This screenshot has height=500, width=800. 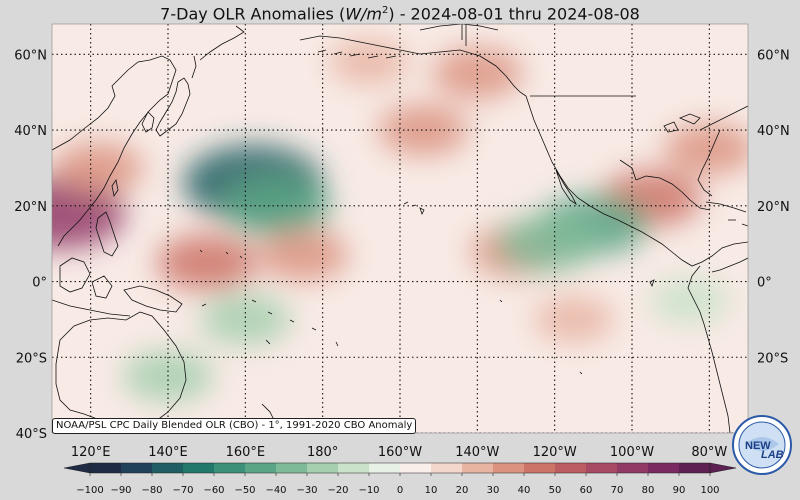 I want to click on colorbar-tick-label: 60, so click(x=586, y=490).